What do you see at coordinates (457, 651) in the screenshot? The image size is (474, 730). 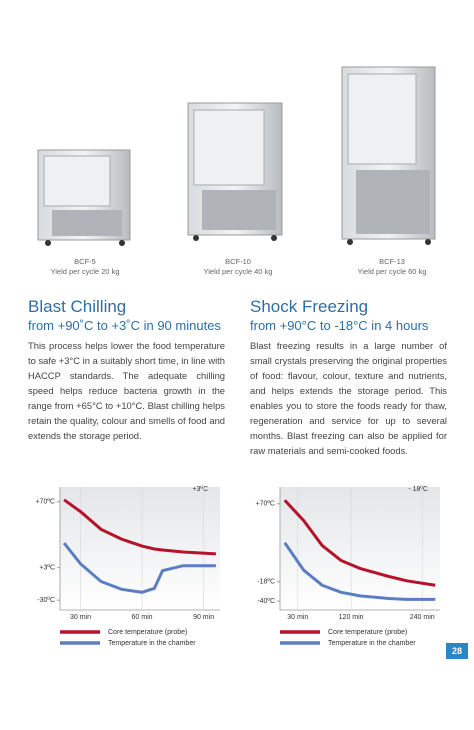 I see `page-number: 28` at bounding box center [457, 651].